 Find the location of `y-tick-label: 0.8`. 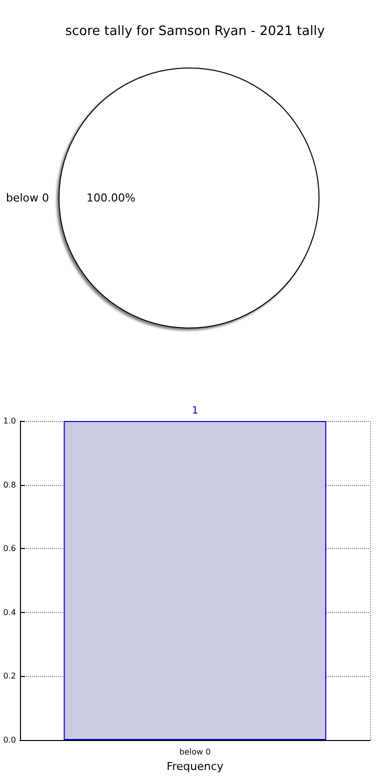

y-tick-label: 0.8 is located at coordinates (9, 485).